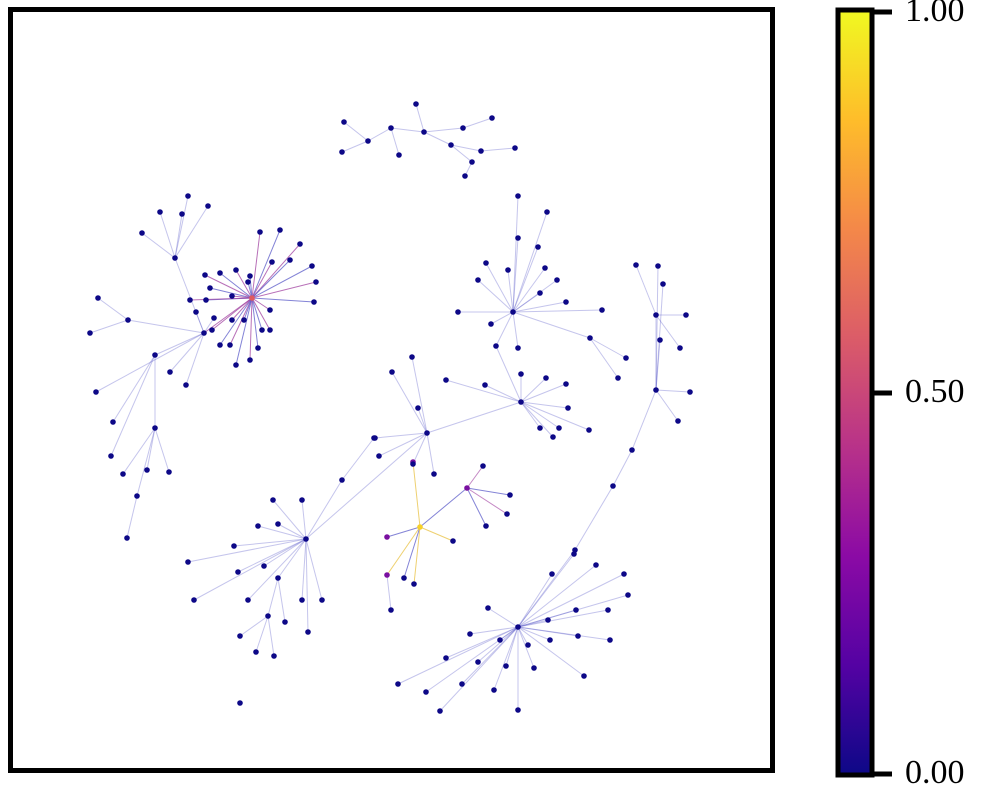 This screenshot has width=995, height=786. What do you see at coordinates (855, 392) in the screenshot?
I see `colorbar` at bounding box center [855, 392].